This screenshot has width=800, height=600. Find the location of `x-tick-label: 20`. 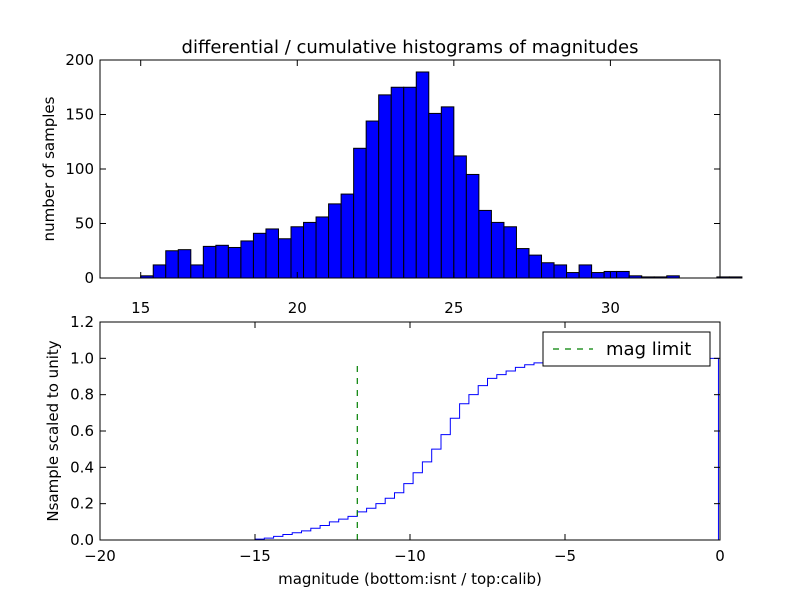

x-tick-label: 20 is located at coordinates (297, 308).